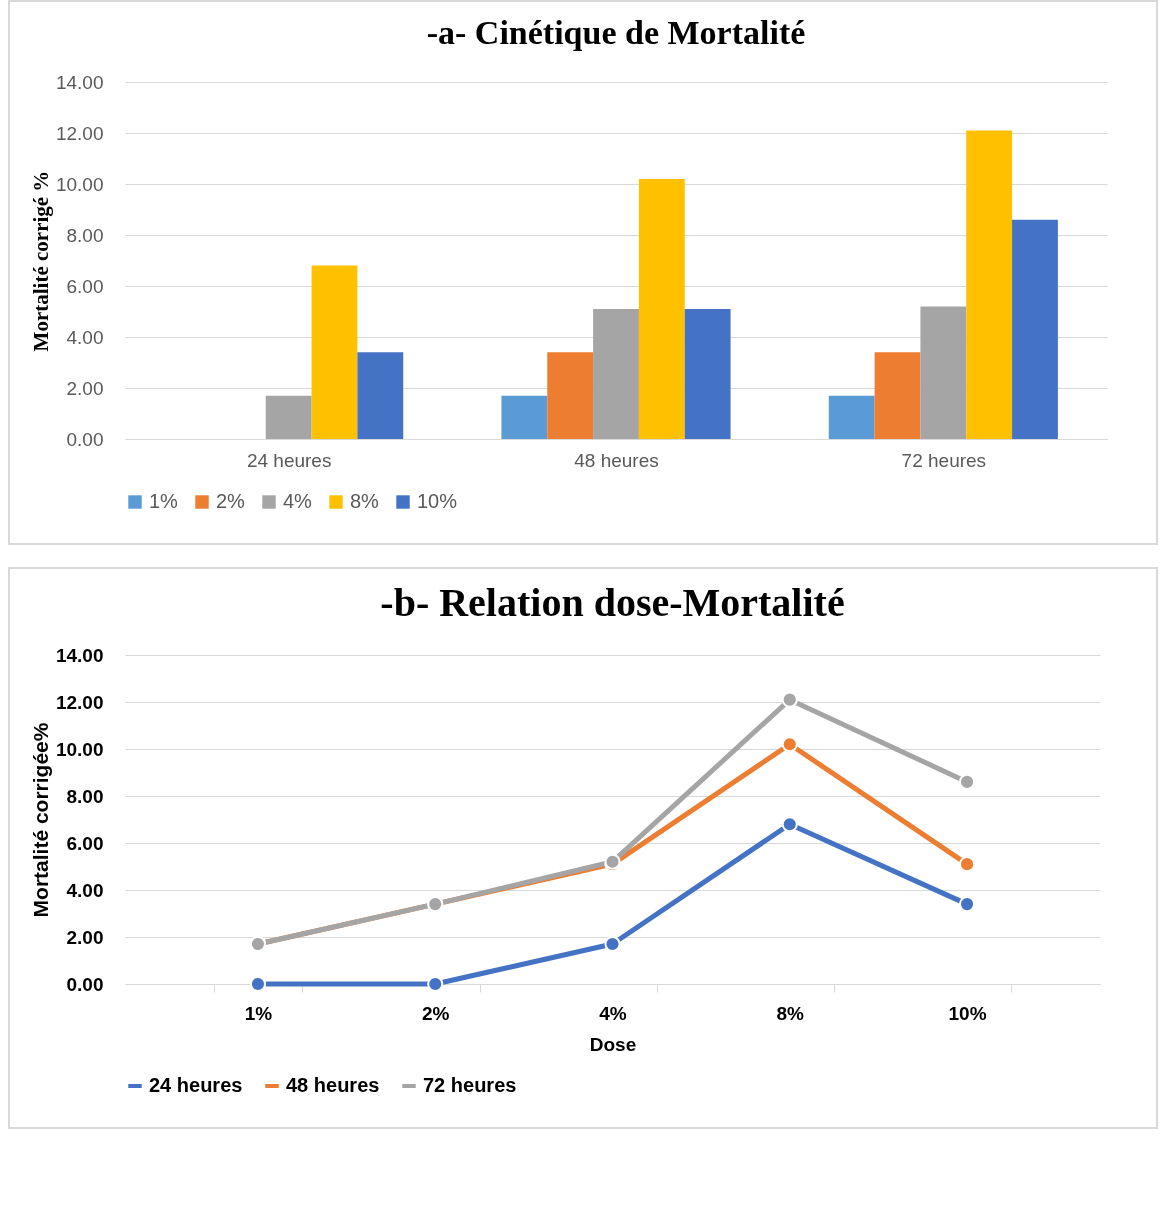 The height and width of the screenshot is (1209, 1162). Describe the element at coordinates (613, 1044) in the screenshot. I see `x-axis-title: Dose` at that location.